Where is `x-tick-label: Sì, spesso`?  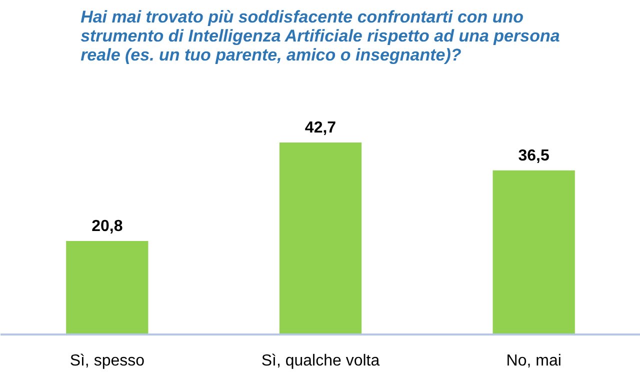
x-tick-label: Sì, spesso is located at coordinates (107, 361).